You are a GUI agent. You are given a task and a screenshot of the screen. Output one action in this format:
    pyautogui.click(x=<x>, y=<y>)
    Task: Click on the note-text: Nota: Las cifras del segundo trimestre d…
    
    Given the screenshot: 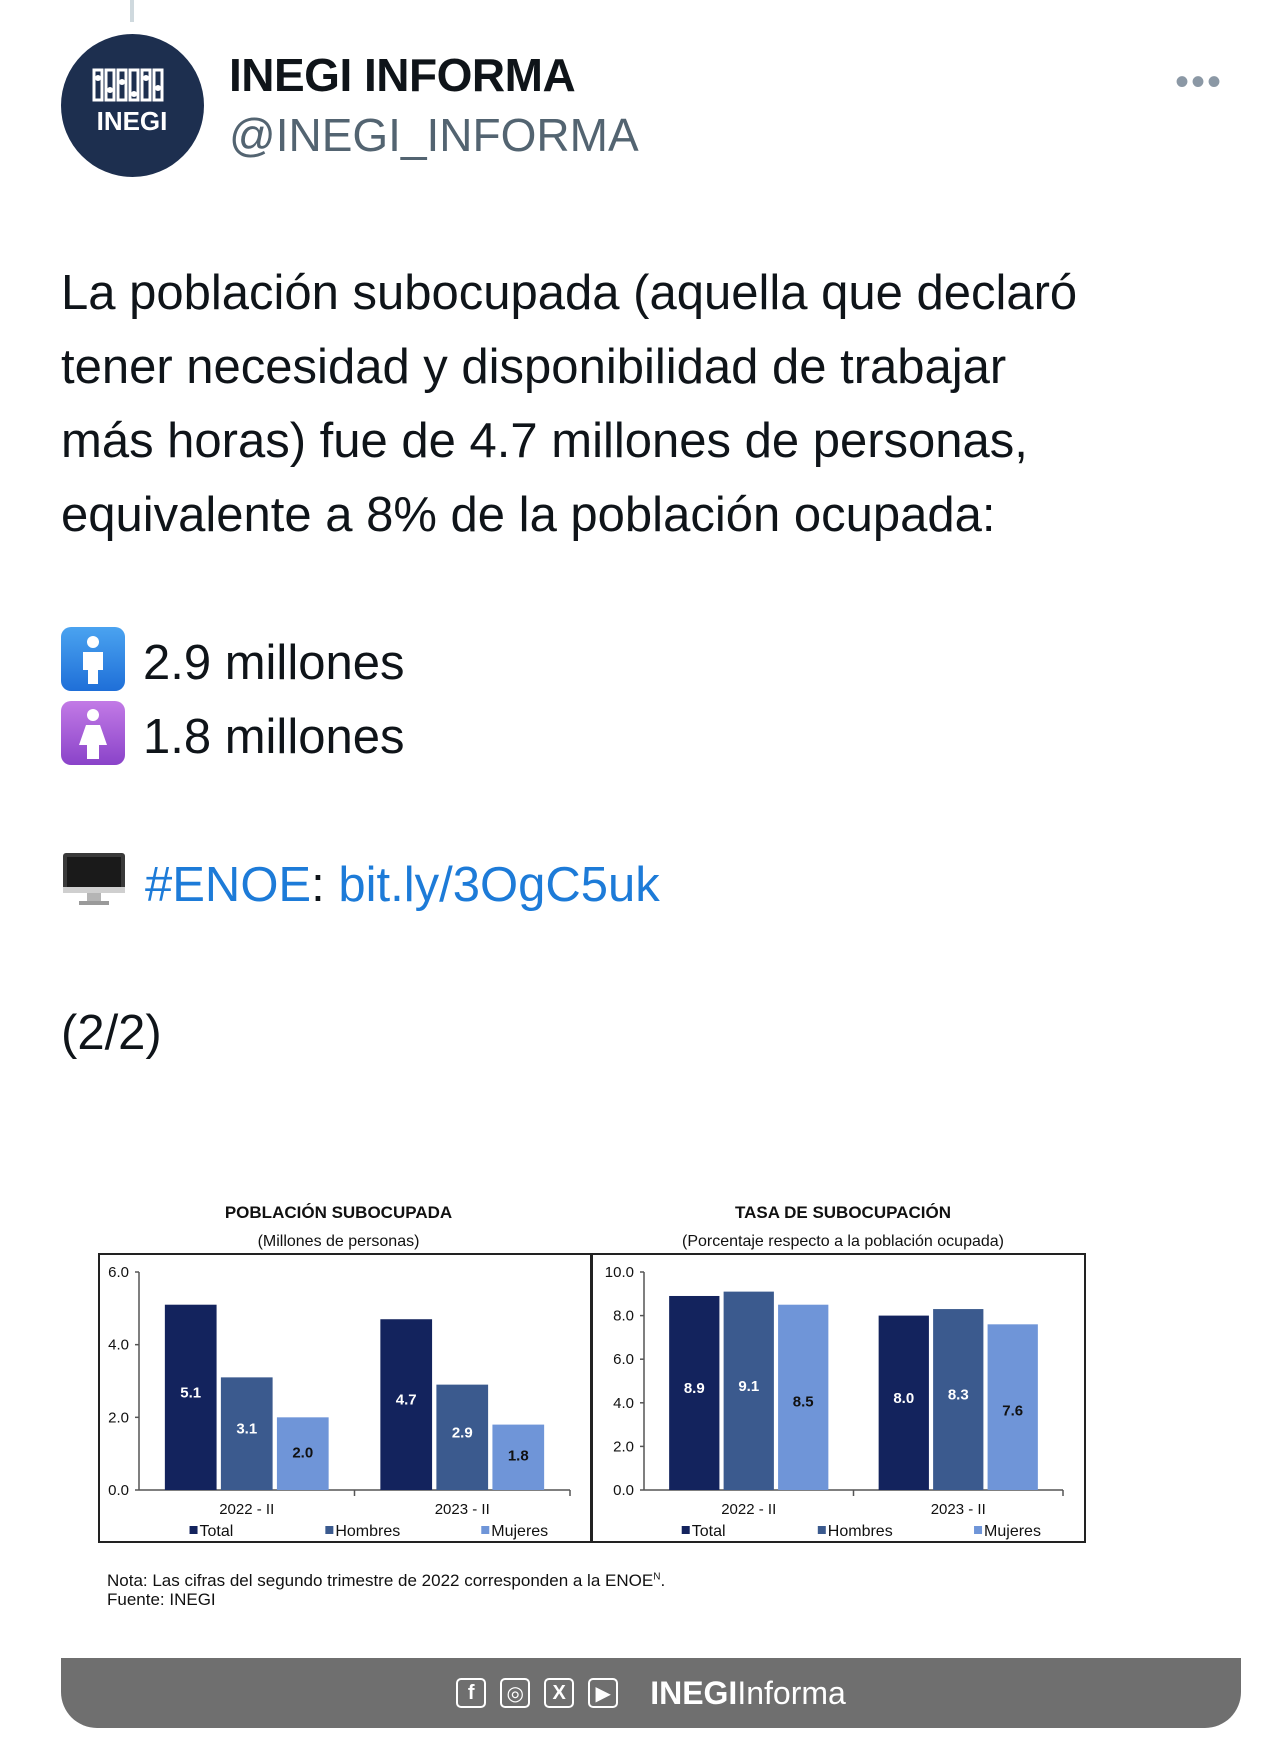 What is the action you would take?
    pyautogui.click(x=380, y=1580)
    